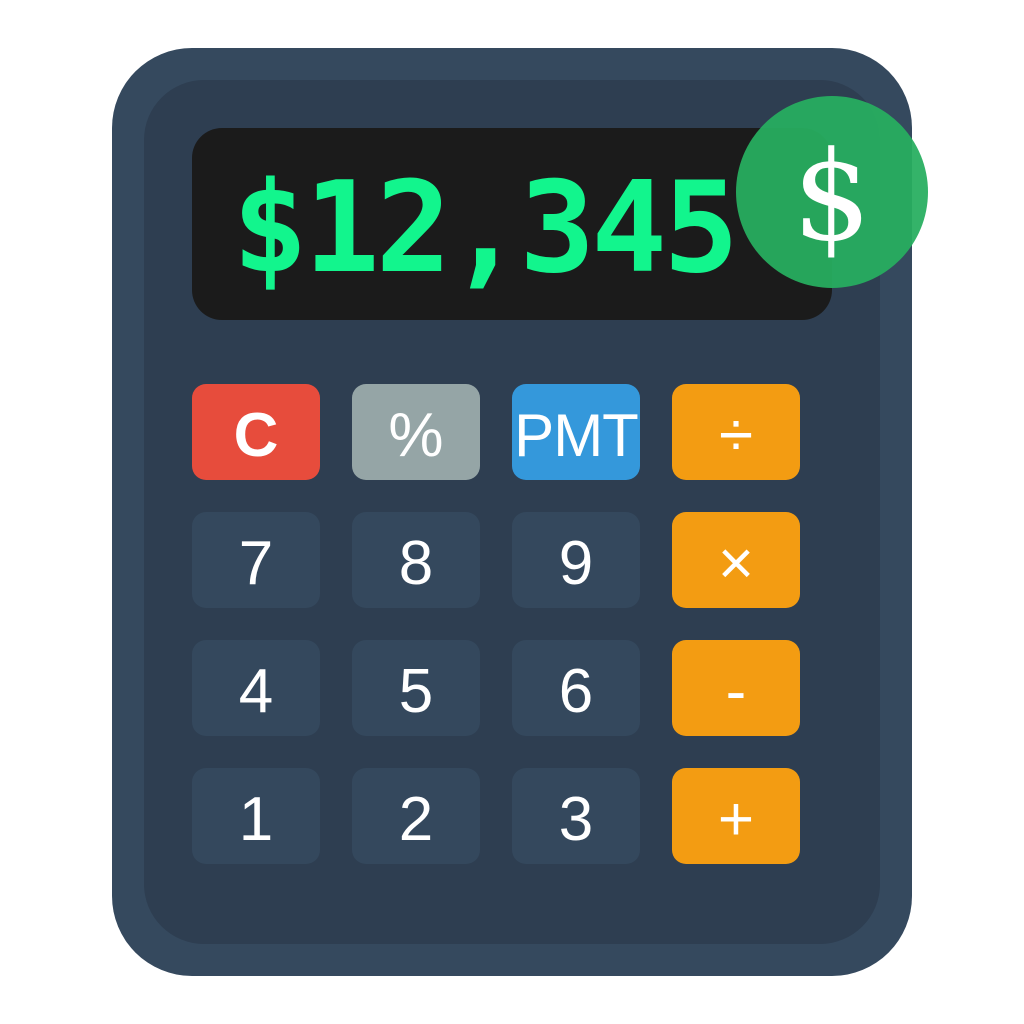 This screenshot has width=1024, height=1024. What do you see at coordinates (576, 816) in the screenshot?
I see `digit-3-button: 3` at bounding box center [576, 816].